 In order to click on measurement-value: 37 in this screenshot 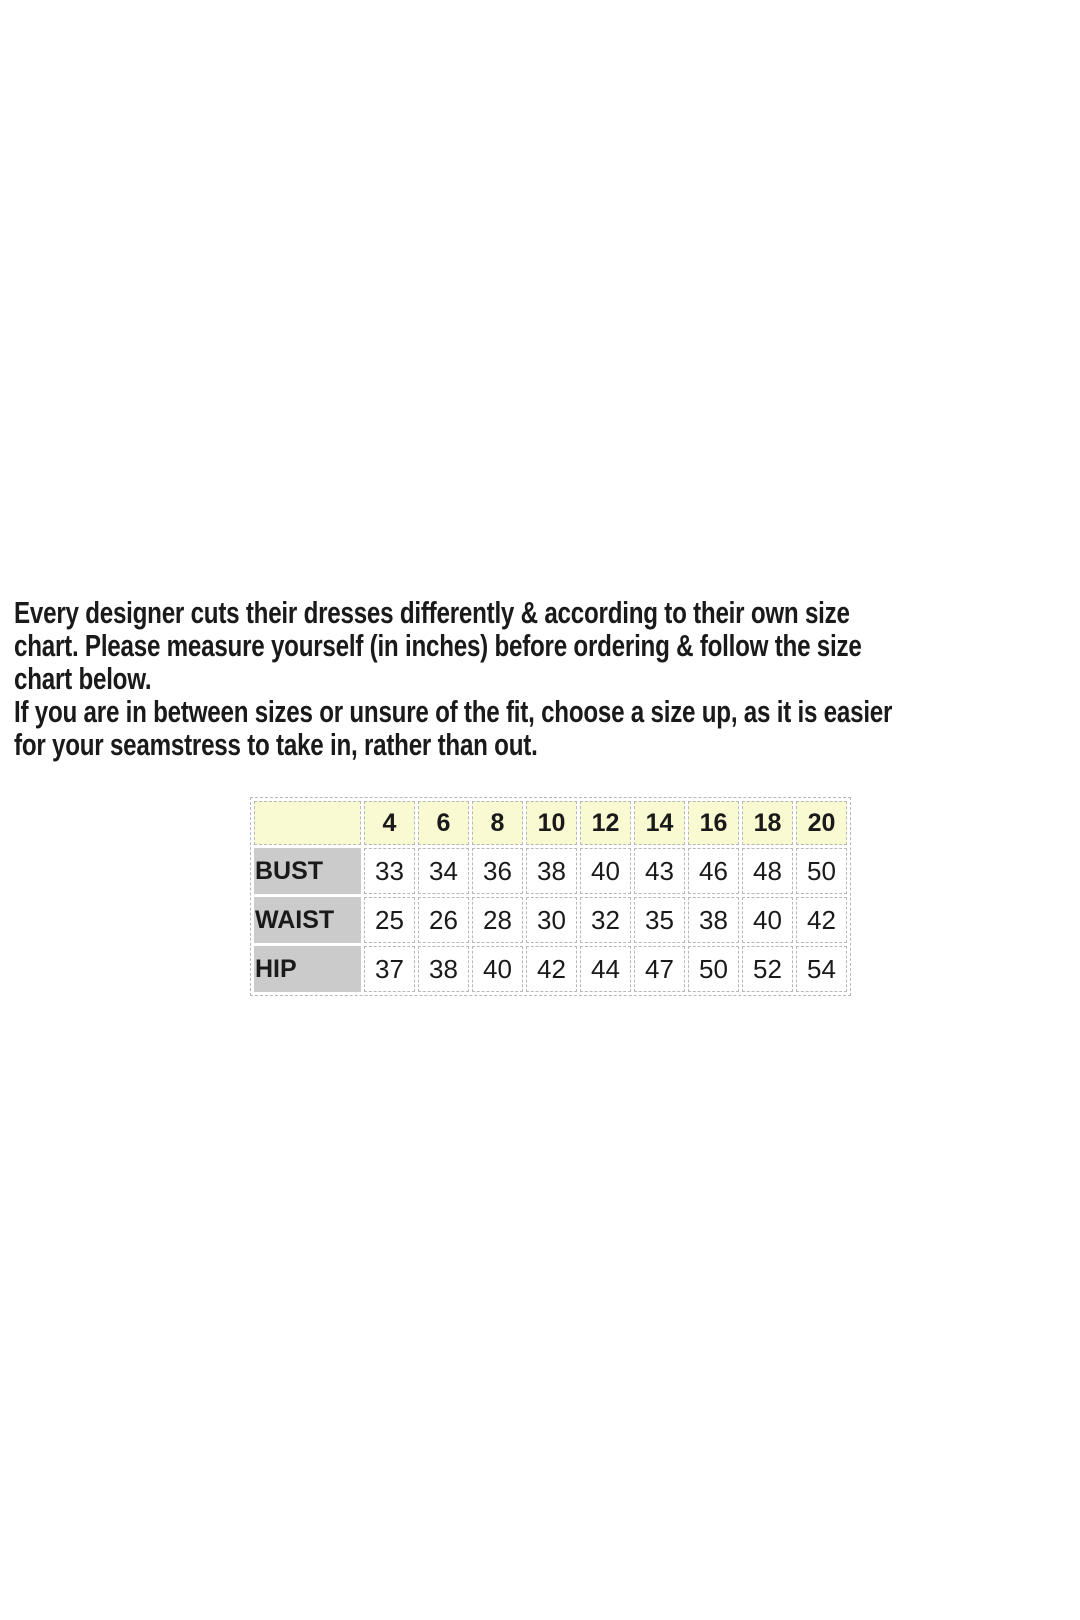, I will do `click(389, 969)`.